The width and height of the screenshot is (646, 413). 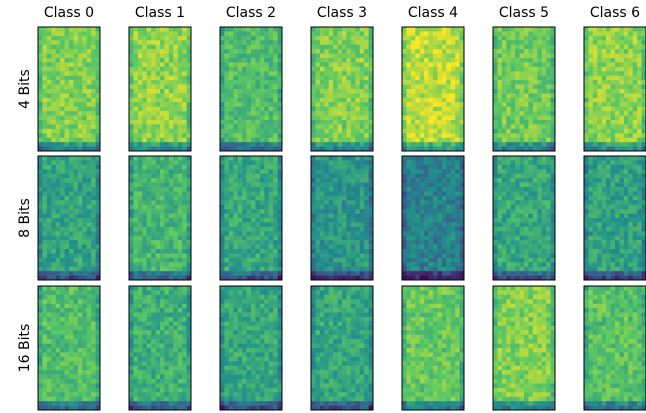 What do you see at coordinates (524, 13) in the screenshot?
I see `column-title: Class 5` at bounding box center [524, 13].